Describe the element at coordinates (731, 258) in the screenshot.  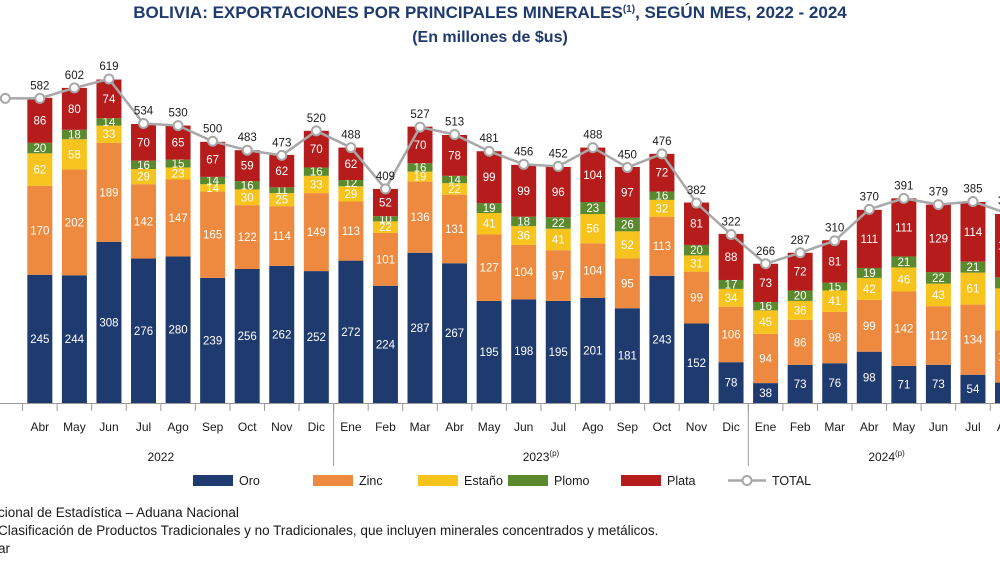
I see `data-label-plata: 88` at that location.